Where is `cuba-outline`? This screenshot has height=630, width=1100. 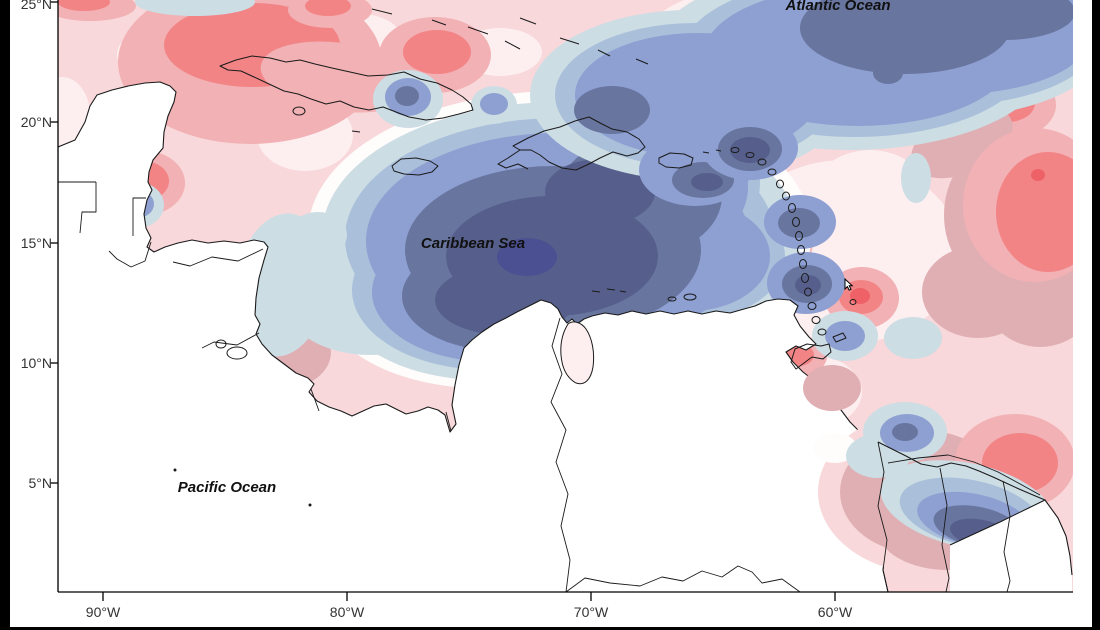
cuba-outline is located at coordinates (346, 88).